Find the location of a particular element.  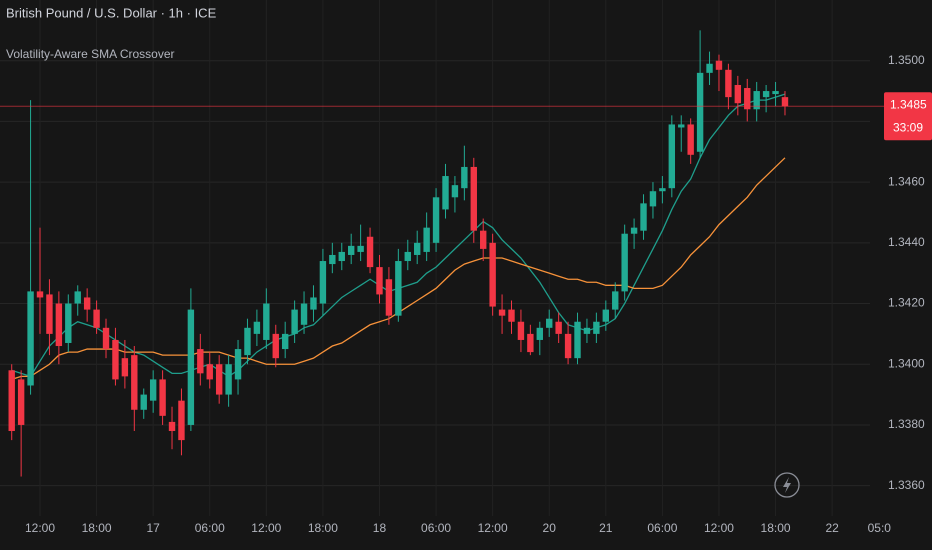

lightning-icon is located at coordinates (787, 485).